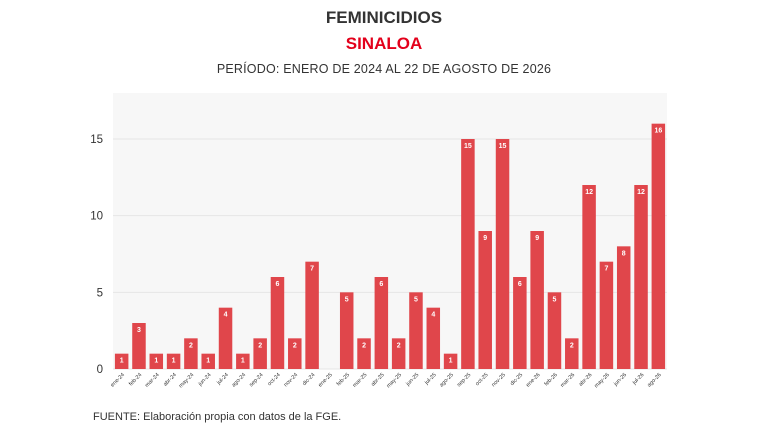  I want to click on x-tick-label: sep-25, so click(464, 380).